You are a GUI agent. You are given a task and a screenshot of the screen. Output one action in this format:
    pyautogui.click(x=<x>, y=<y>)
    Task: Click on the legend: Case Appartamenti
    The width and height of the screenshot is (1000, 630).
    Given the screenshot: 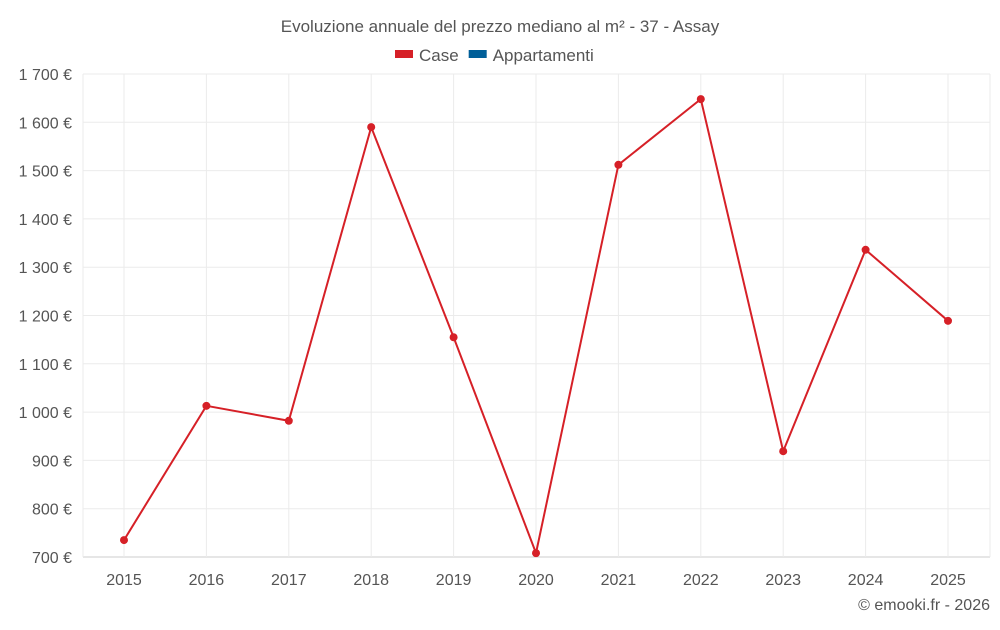 What is the action you would take?
    pyautogui.click(x=494, y=55)
    